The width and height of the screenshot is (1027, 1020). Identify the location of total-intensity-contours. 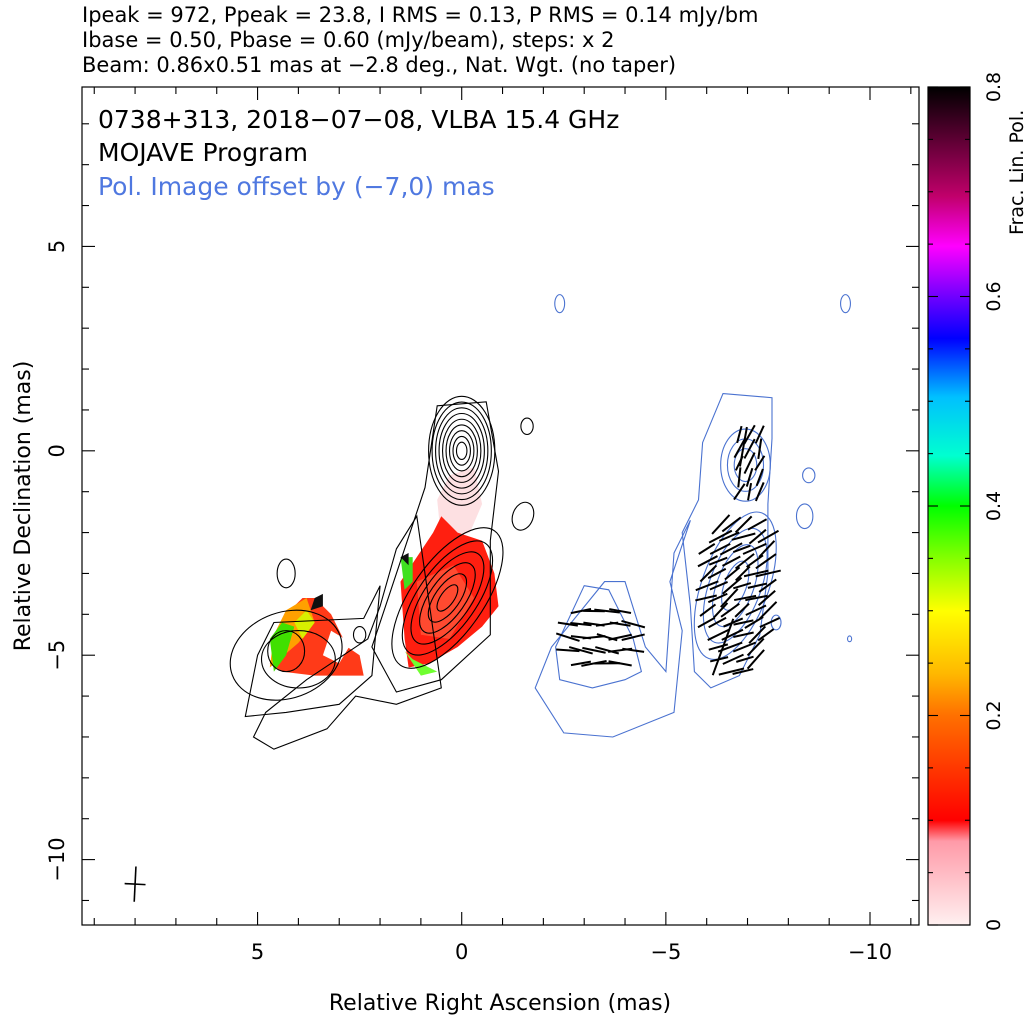
(382, 572).